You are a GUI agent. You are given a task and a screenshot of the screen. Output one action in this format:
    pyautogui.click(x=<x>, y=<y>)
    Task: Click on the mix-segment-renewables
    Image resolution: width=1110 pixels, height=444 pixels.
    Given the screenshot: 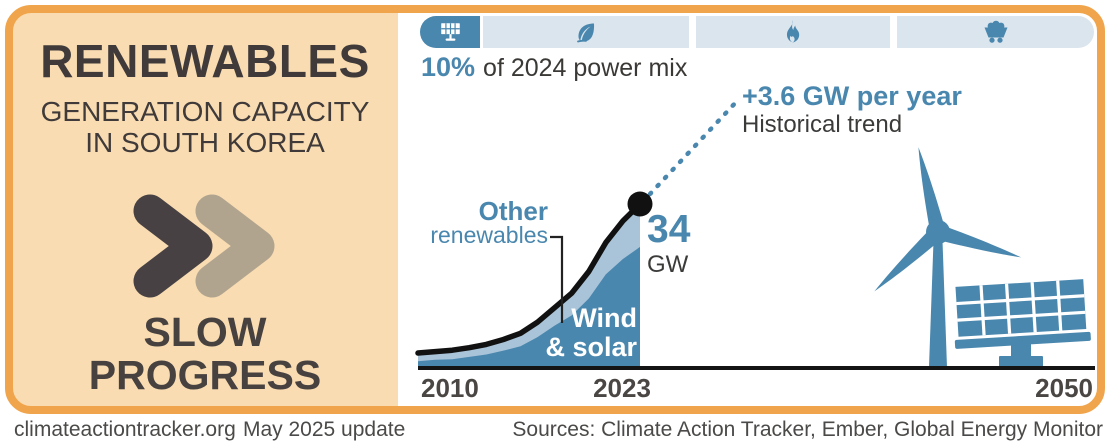 What is the action you would take?
    pyautogui.click(x=450, y=32)
    